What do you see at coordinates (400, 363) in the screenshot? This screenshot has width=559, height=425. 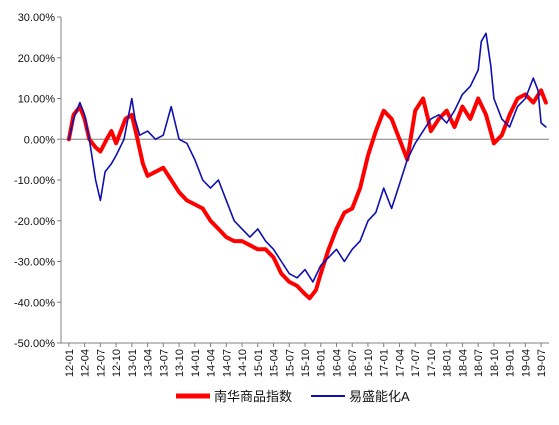 I see `x-tick-label: 17-04` at bounding box center [400, 363].